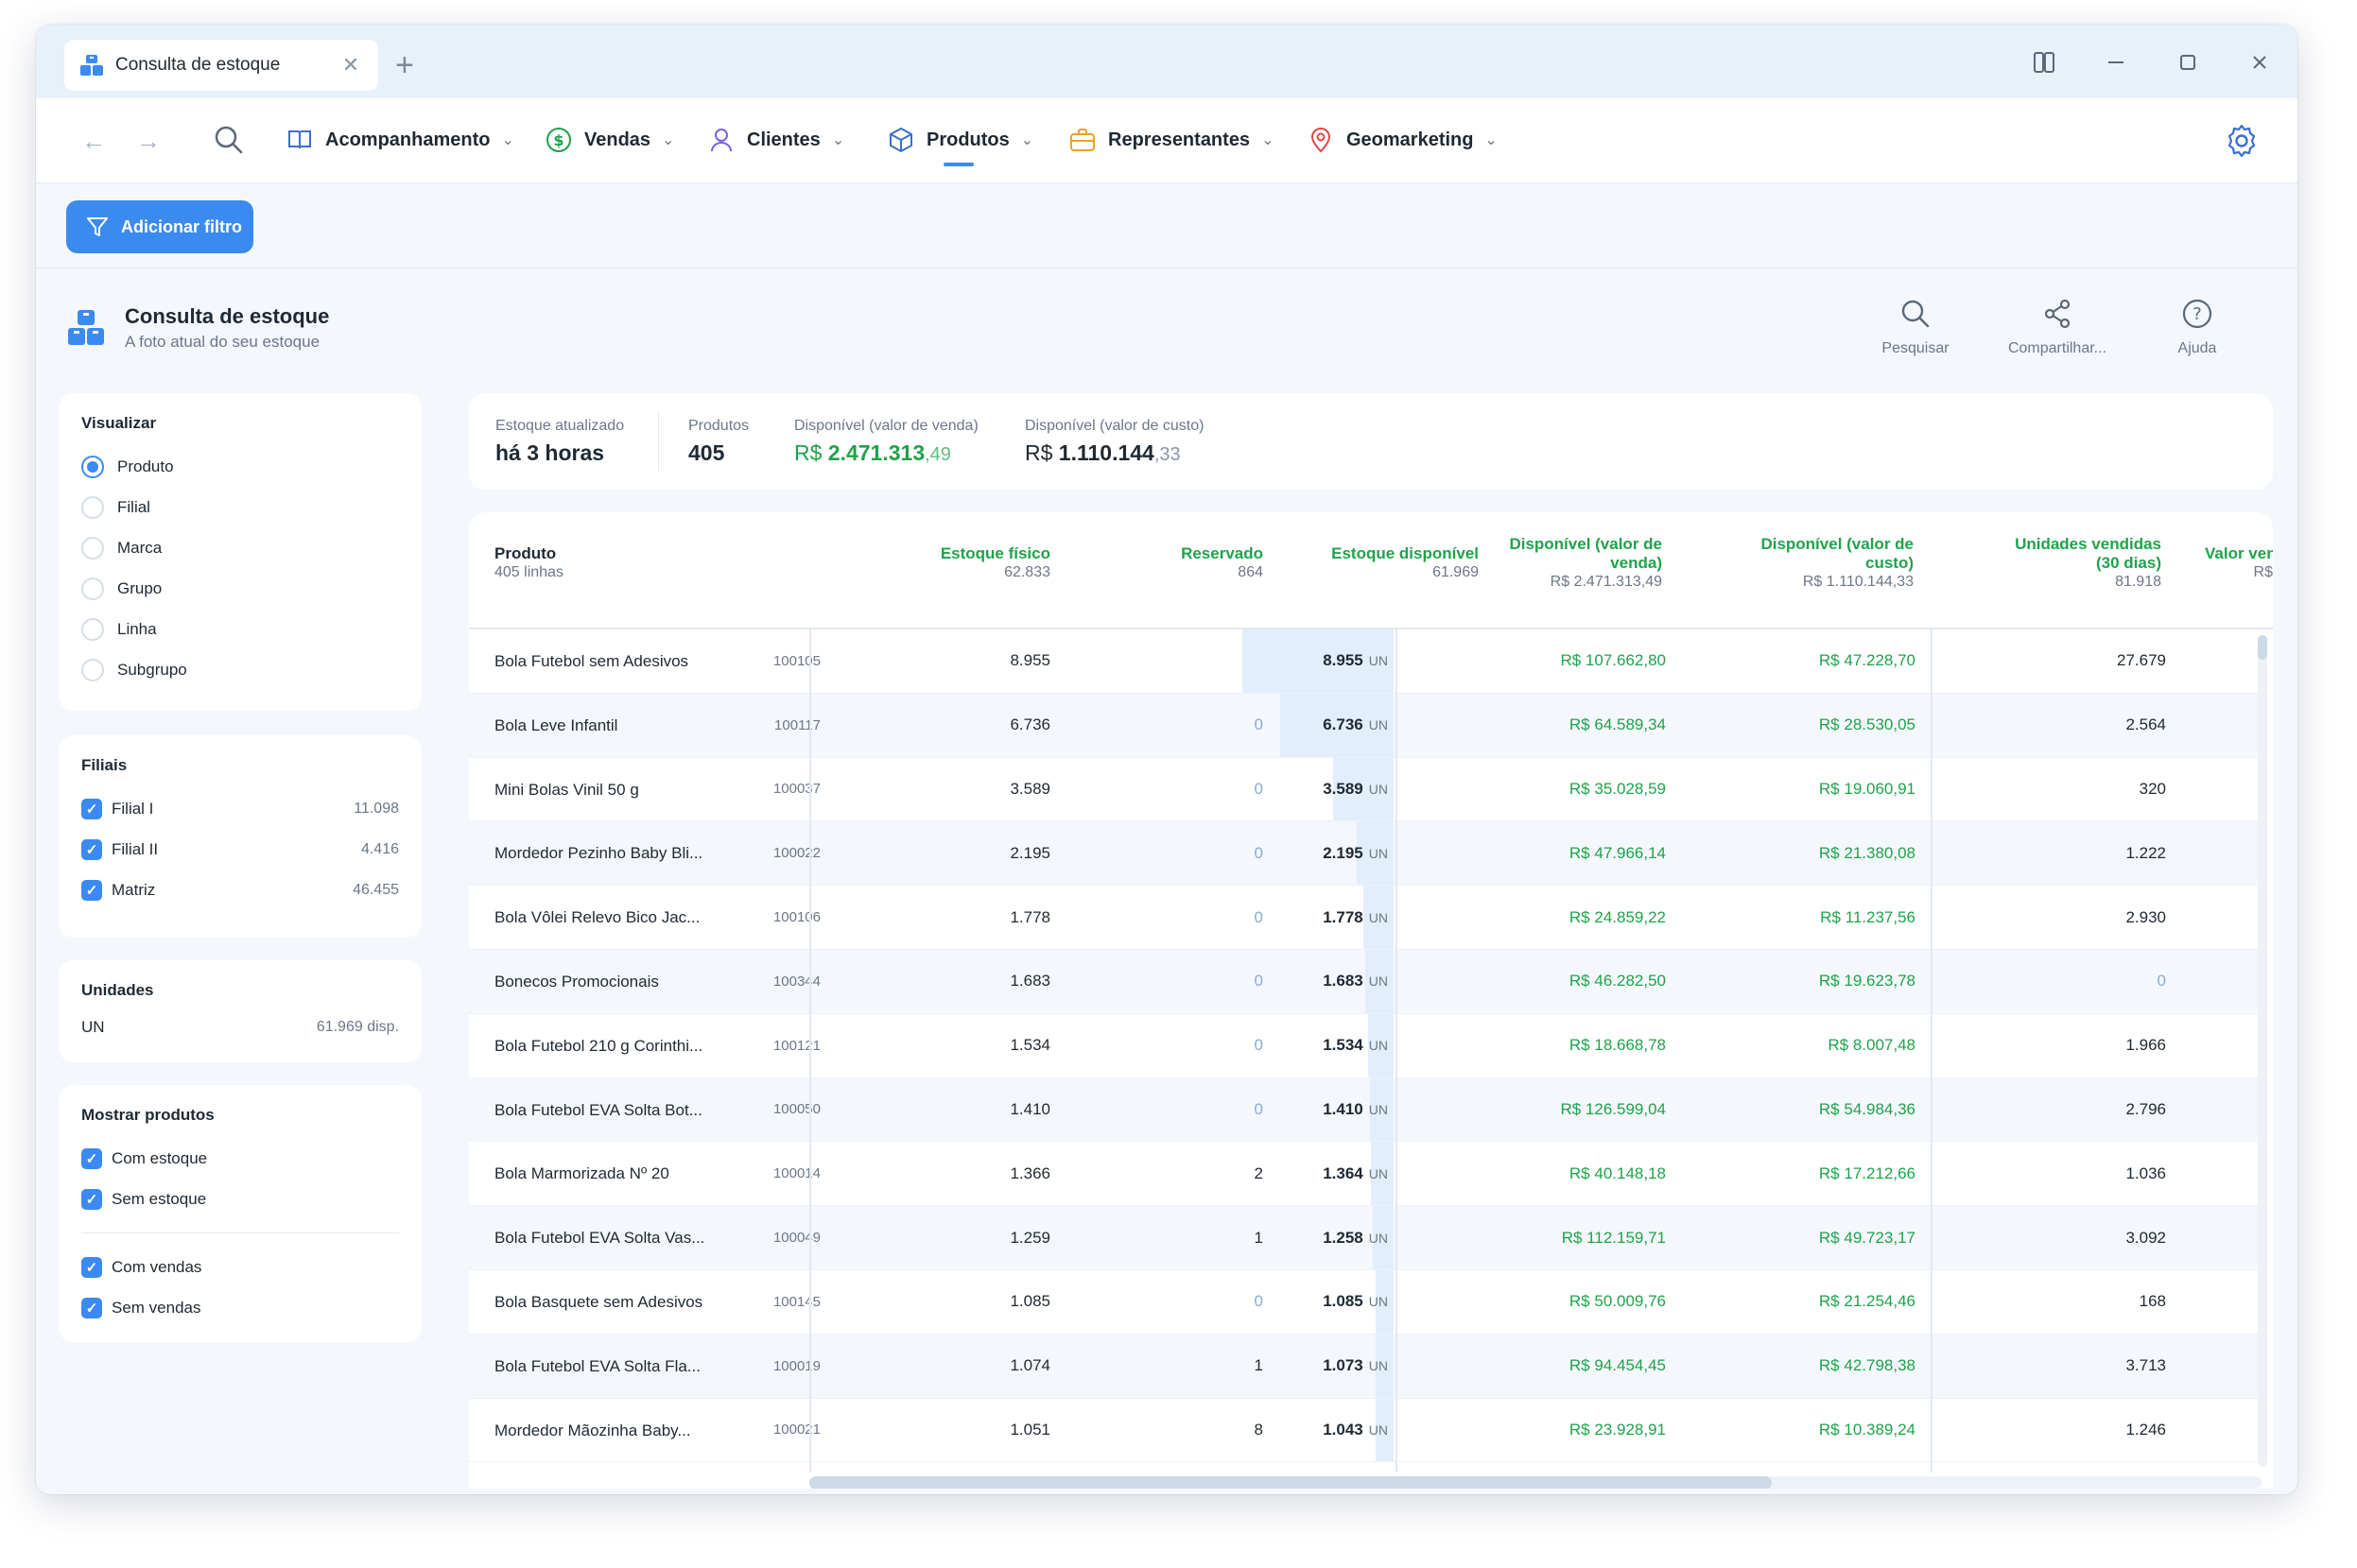  Describe the element at coordinates (240, 466) in the screenshot. I see `radio-produto: Produto` at that location.